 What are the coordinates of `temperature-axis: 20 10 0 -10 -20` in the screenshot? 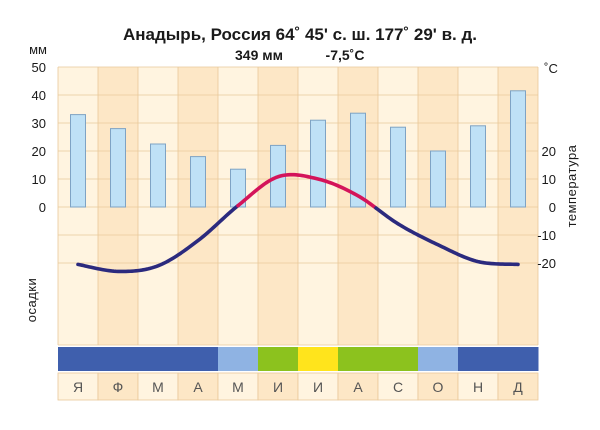 It's located at (546, 207).